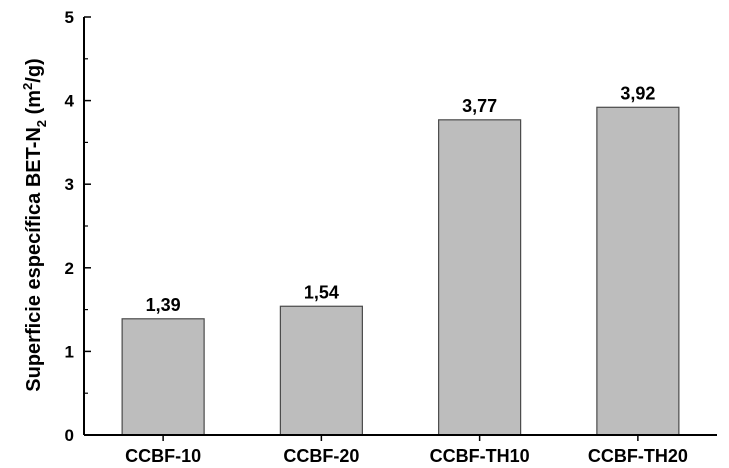 Image resolution: width=729 pixels, height=468 pixels. What do you see at coordinates (27, 86) in the screenshot?
I see `y-axis-title-sup: 2` at bounding box center [27, 86].